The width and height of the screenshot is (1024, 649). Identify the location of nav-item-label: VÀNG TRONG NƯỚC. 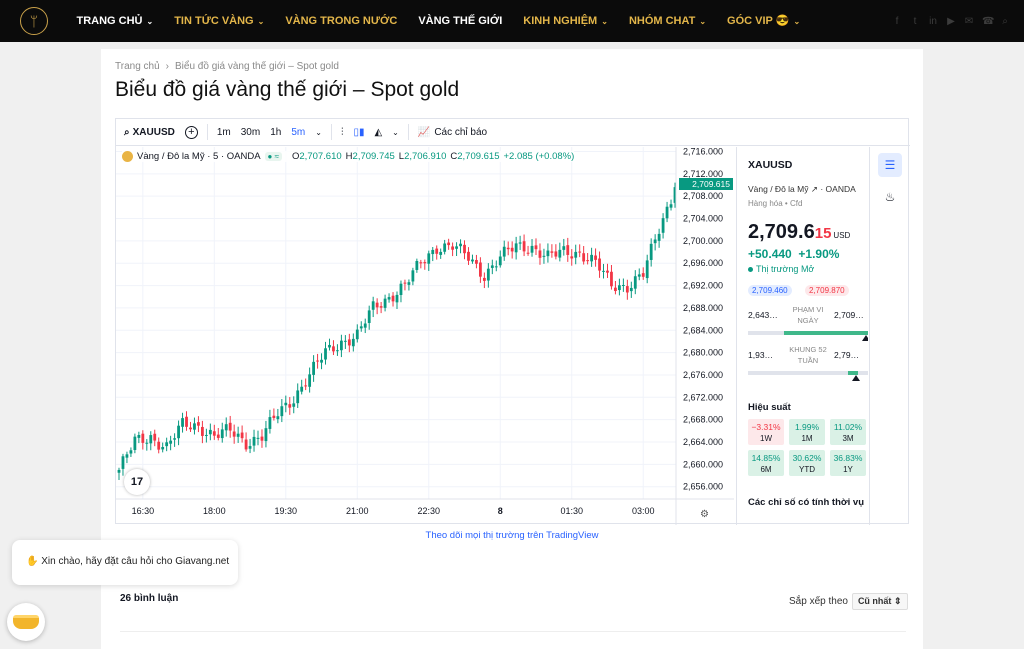
(341, 21).